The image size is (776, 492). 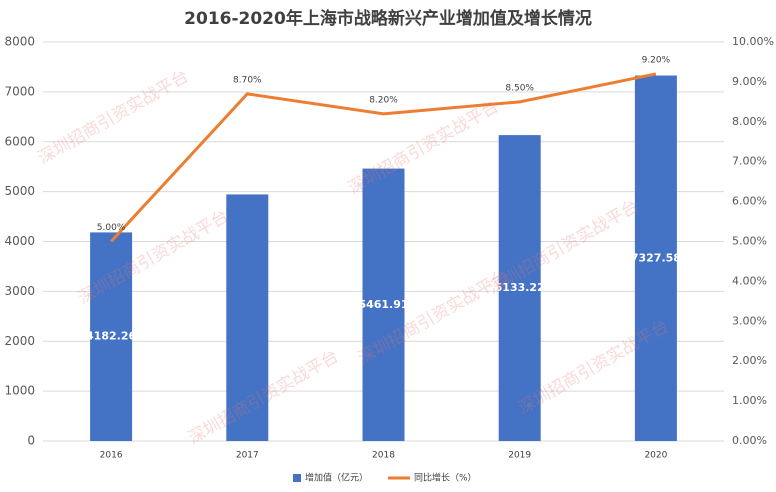 I want to click on y-tick-label: 0, so click(x=31, y=441).